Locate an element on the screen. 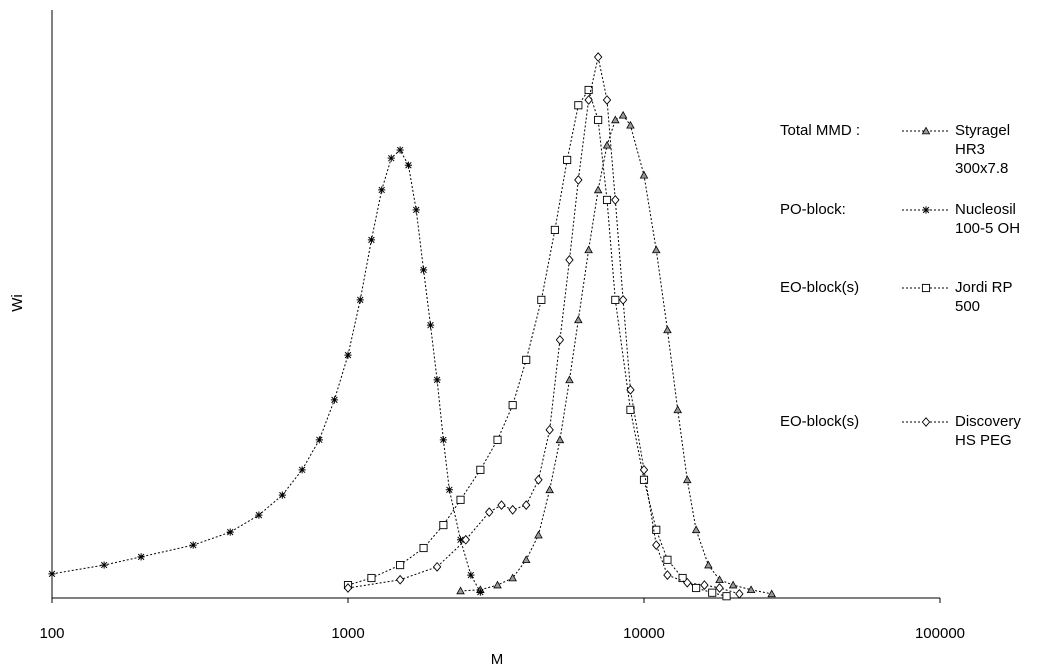 The image size is (1040, 667). legend-group: PO-block: is located at coordinates (813, 209).